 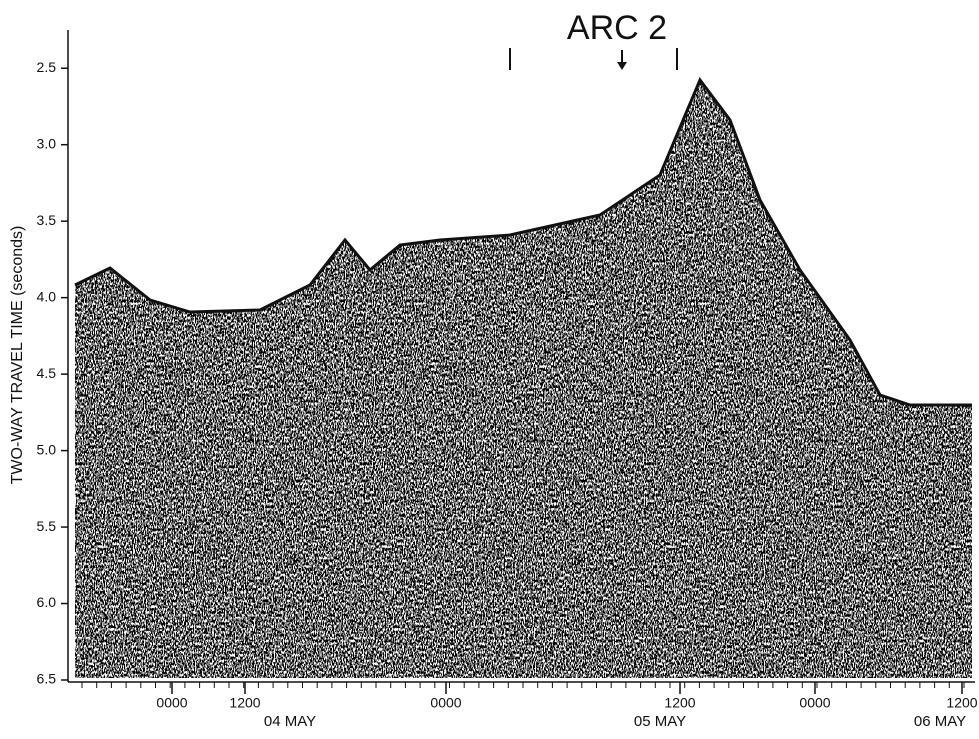 What do you see at coordinates (47, 296) in the screenshot?
I see `y-tick-label: 4.0` at bounding box center [47, 296].